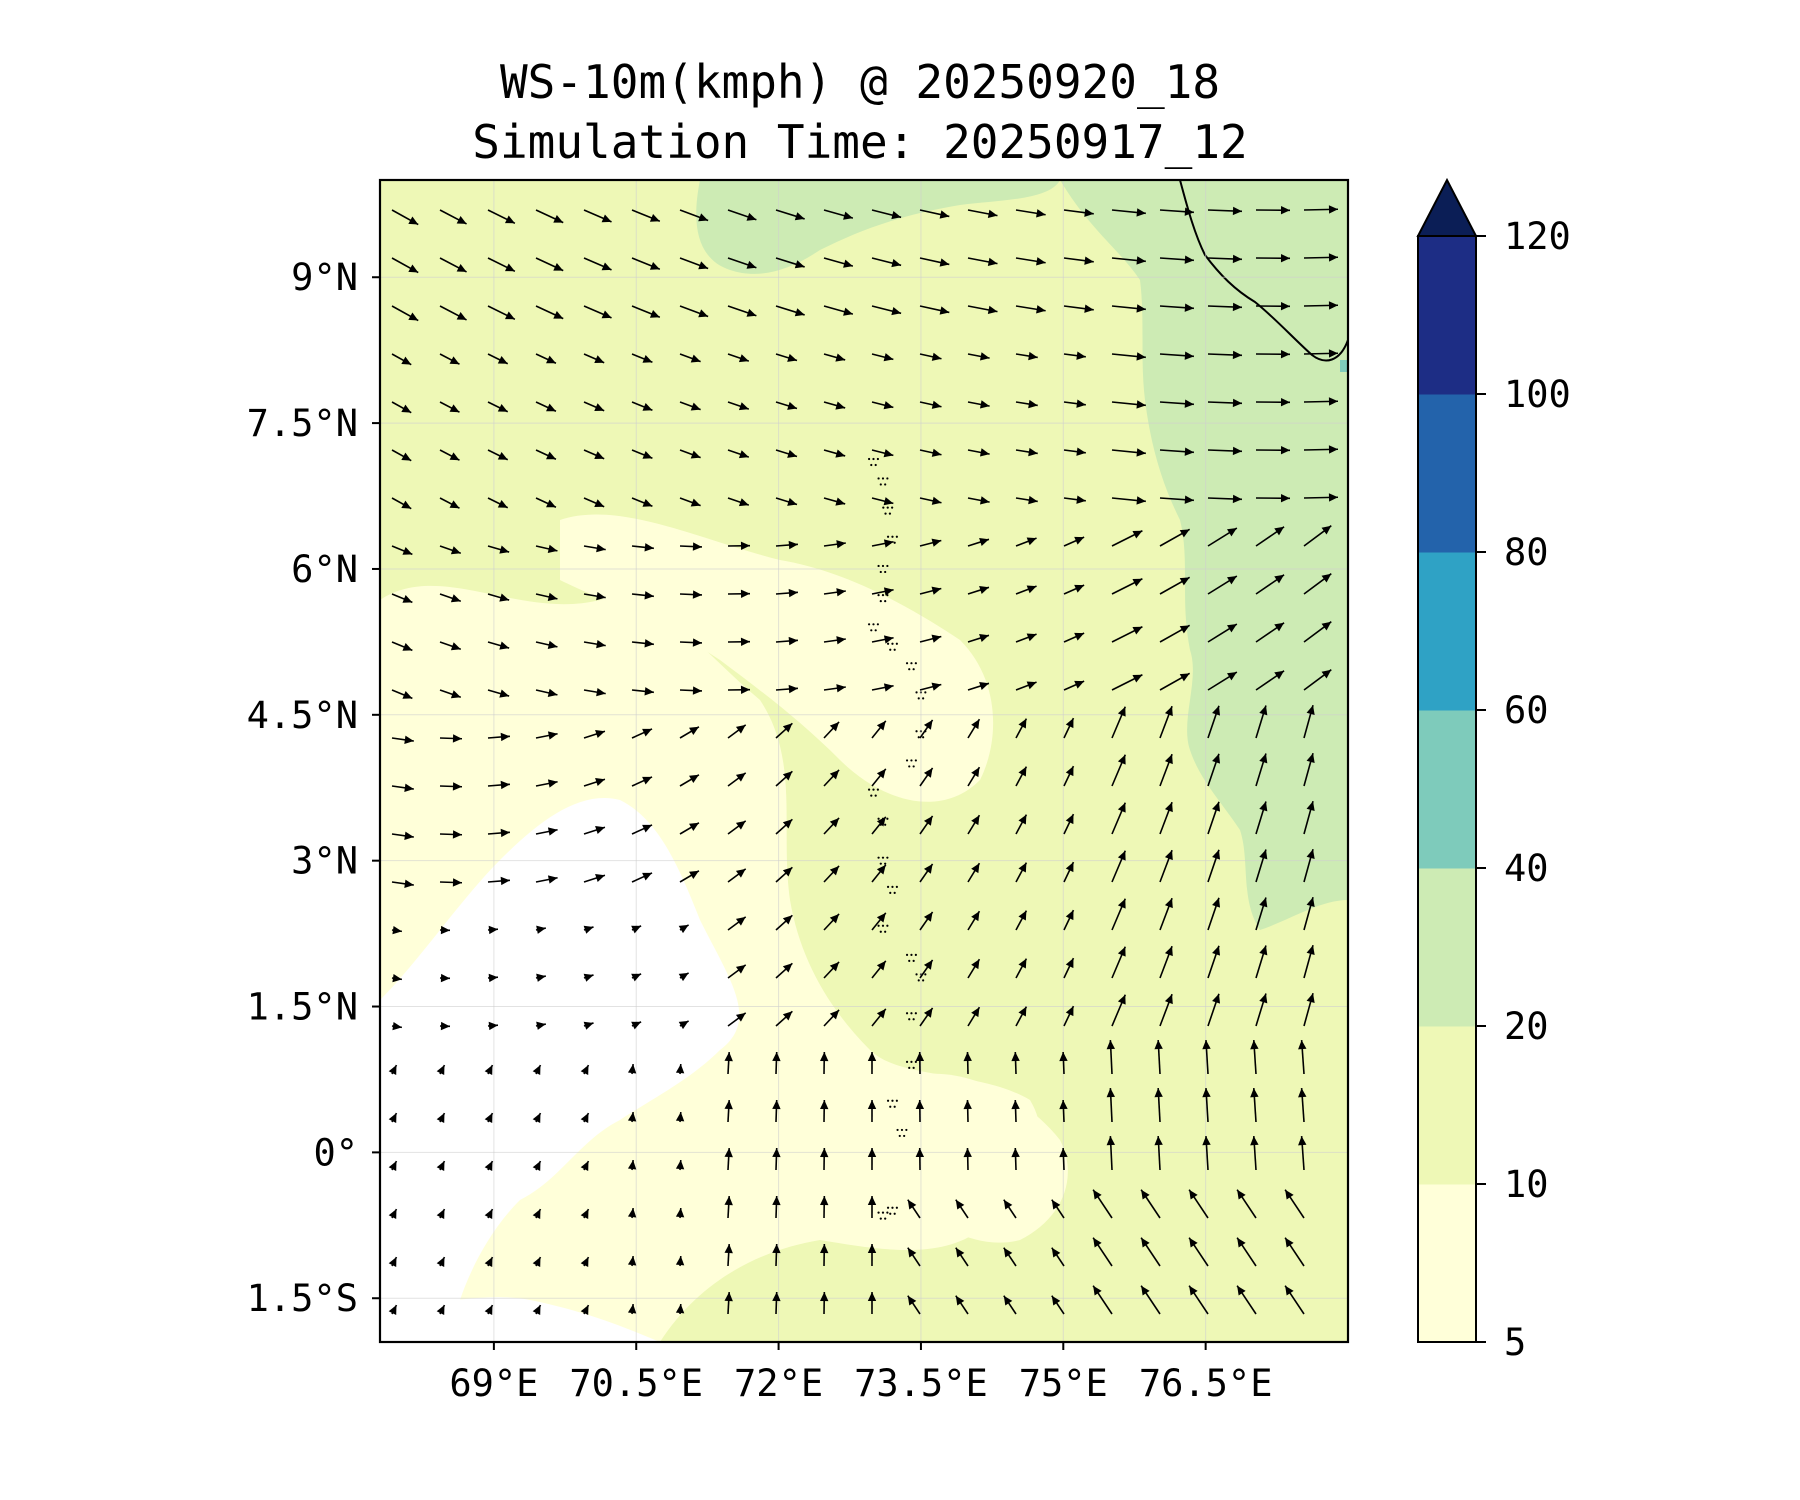 The height and width of the screenshot is (1500, 1800). What do you see at coordinates (1515, 1342) in the screenshot?
I see `colorbar-tick-label: 5` at bounding box center [1515, 1342].